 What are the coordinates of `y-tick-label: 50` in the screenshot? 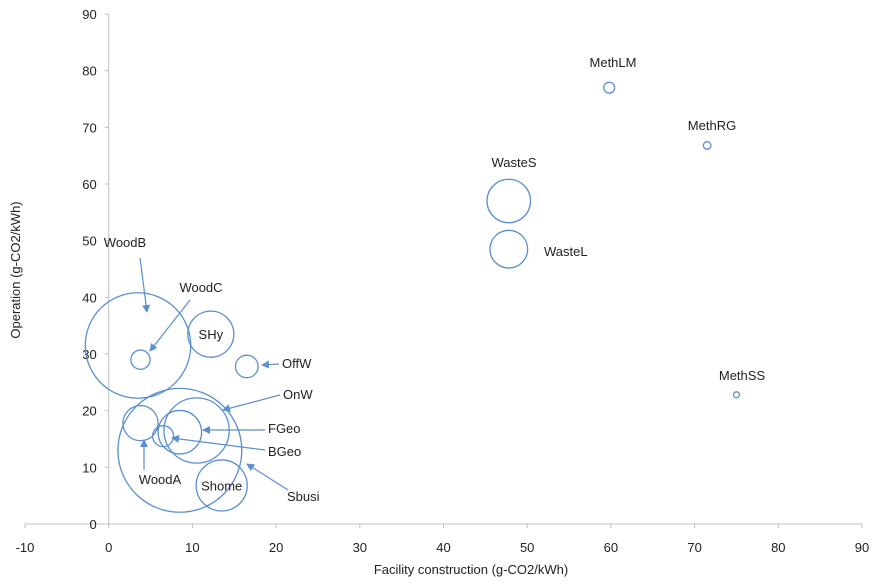 It's located at (89, 241).